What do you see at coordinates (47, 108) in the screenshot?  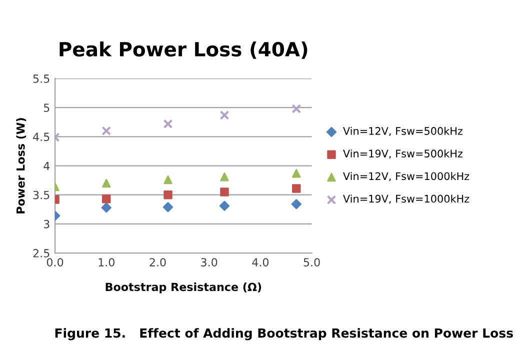 I see `y-tick-label: 5` at bounding box center [47, 108].